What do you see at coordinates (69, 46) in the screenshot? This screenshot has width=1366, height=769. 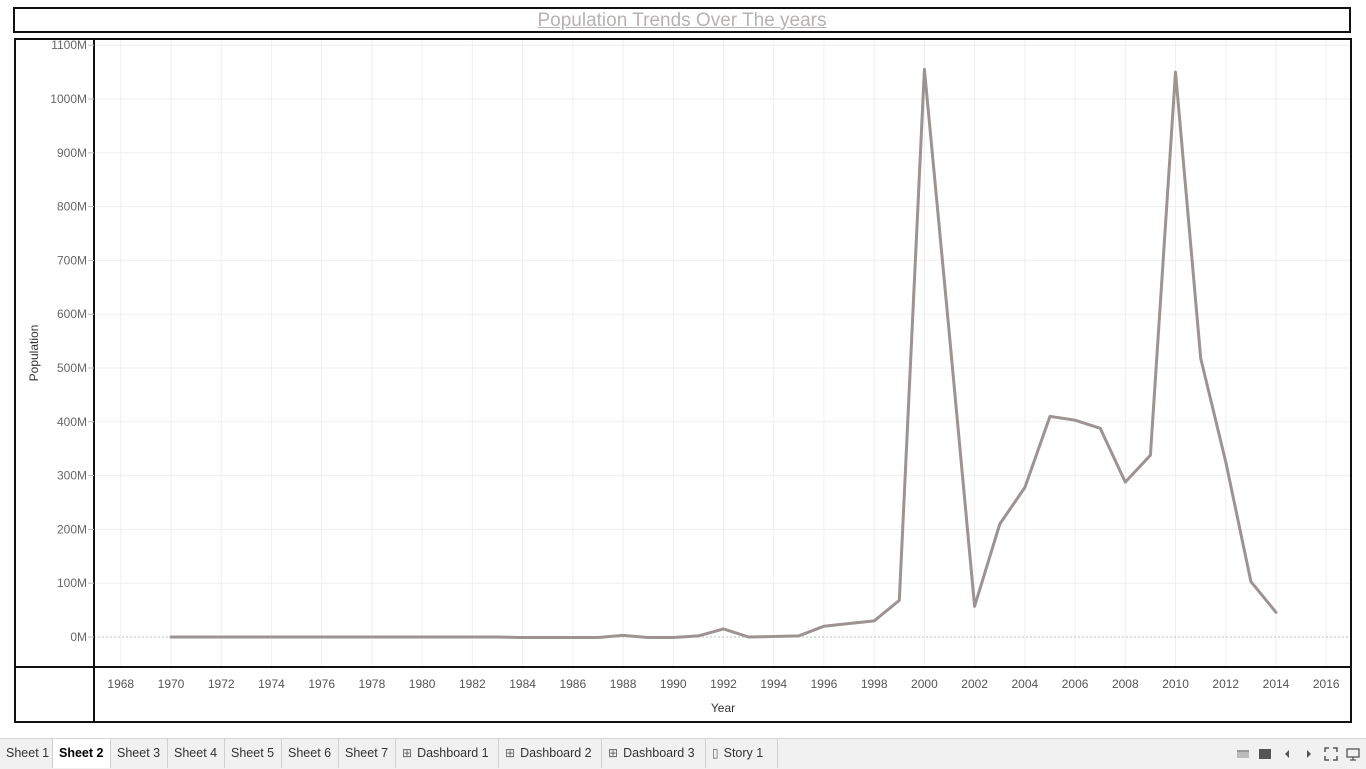 I see `y-tick-label: 1100M` at bounding box center [69, 46].